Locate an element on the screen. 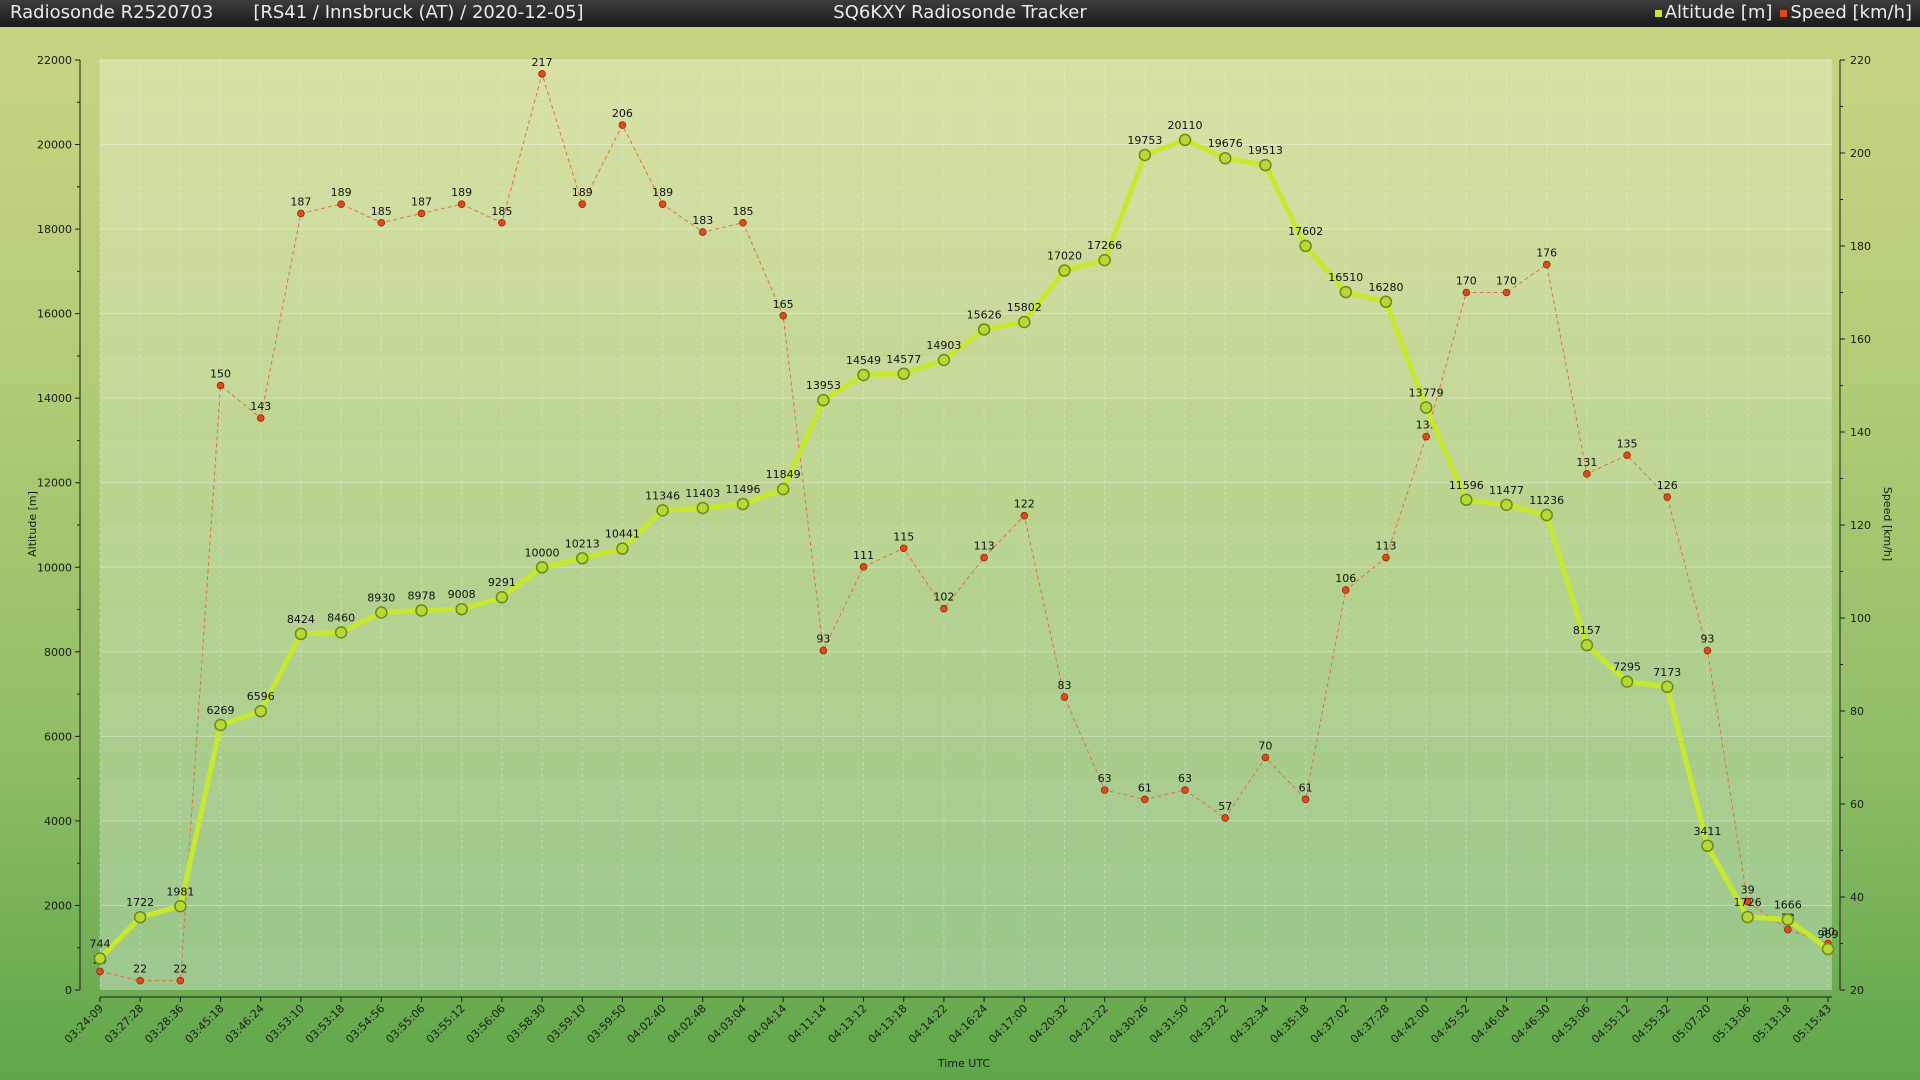 Image resolution: width=1920 pixels, height=1080 pixels. x-tick-label: 05:15:43 is located at coordinates (1812, 1024).